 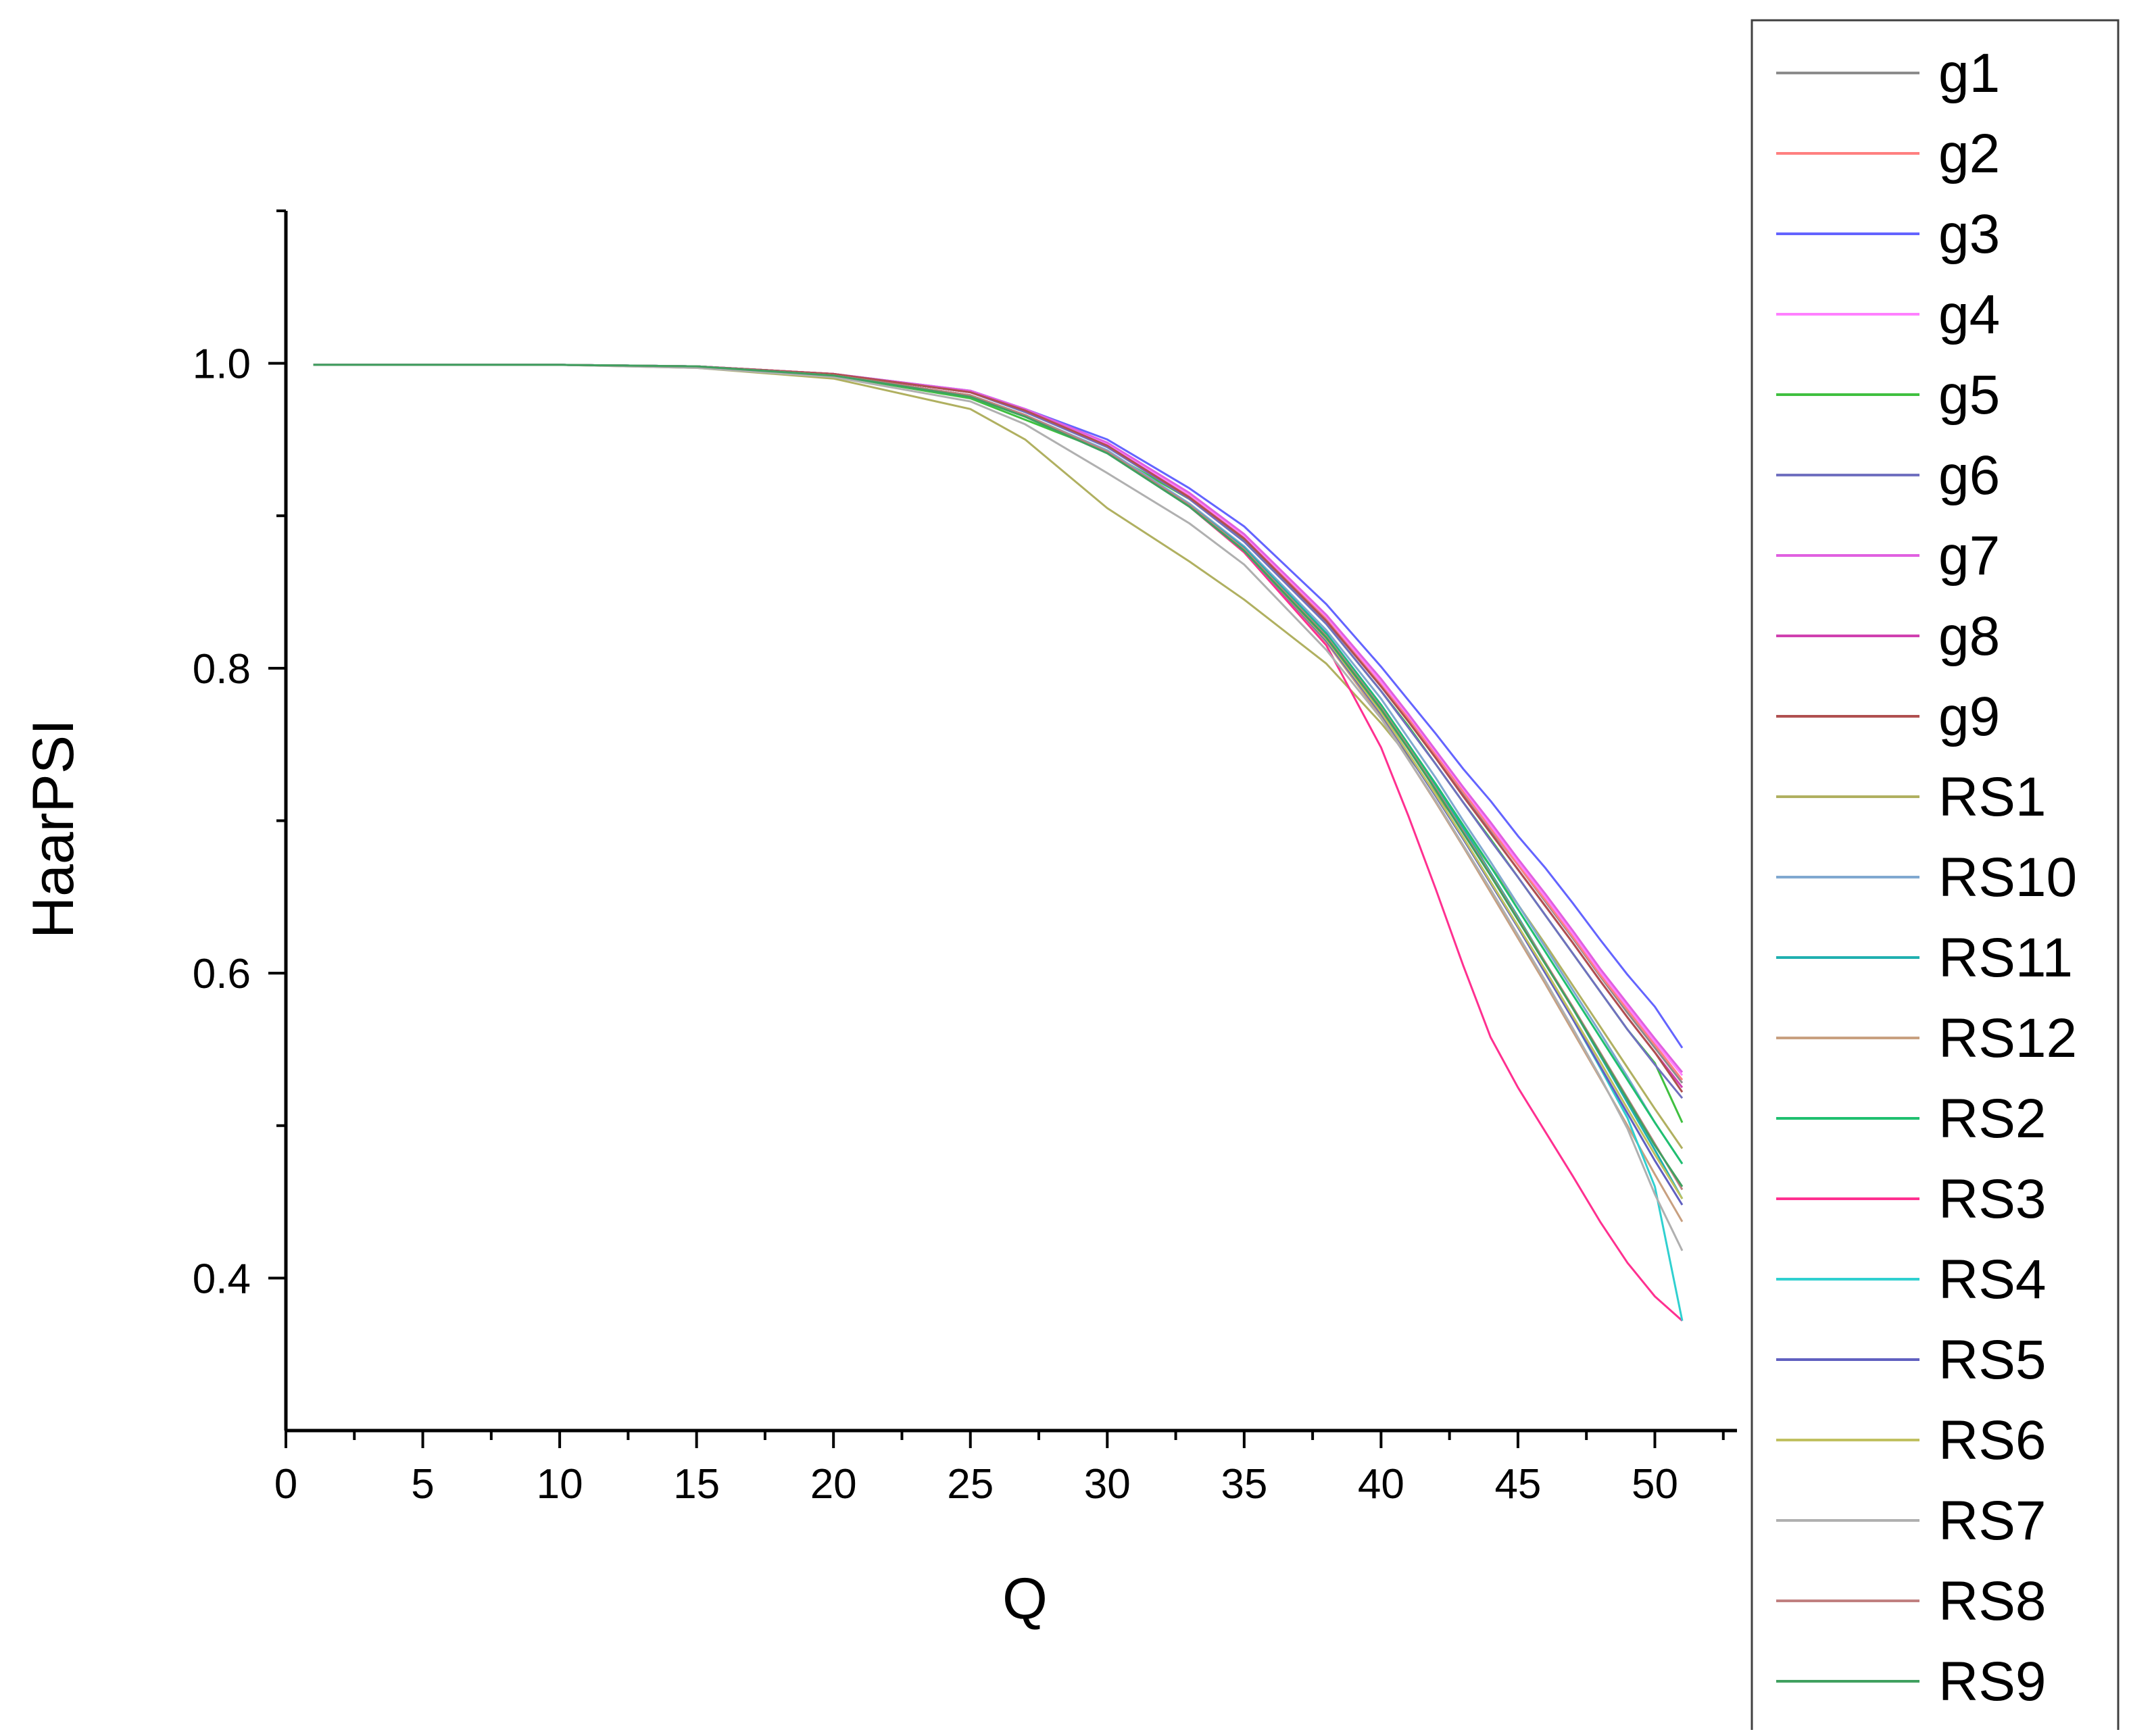 What do you see at coordinates (1992, 1681) in the screenshot?
I see `legend-label: RS9` at bounding box center [1992, 1681].